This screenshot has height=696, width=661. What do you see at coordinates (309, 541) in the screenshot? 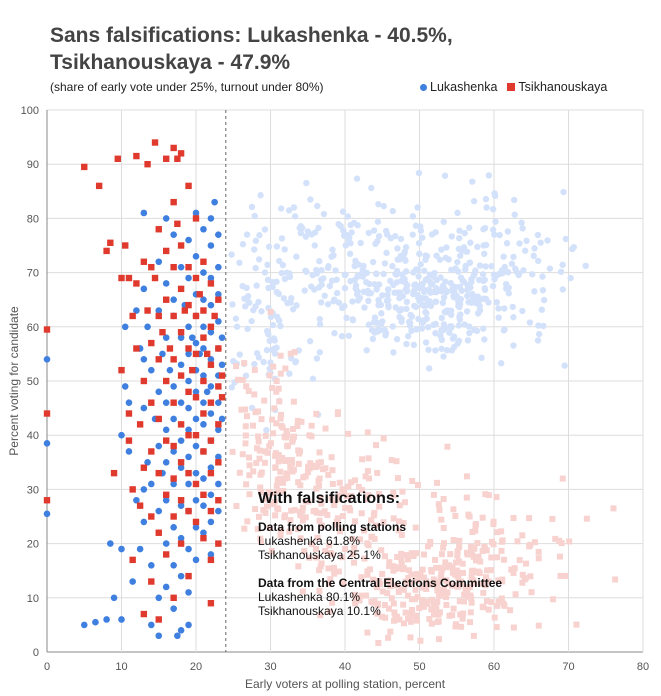
I see `annotation-block1-line1: Lukashenka 61.8%` at bounding box center [309, 541].